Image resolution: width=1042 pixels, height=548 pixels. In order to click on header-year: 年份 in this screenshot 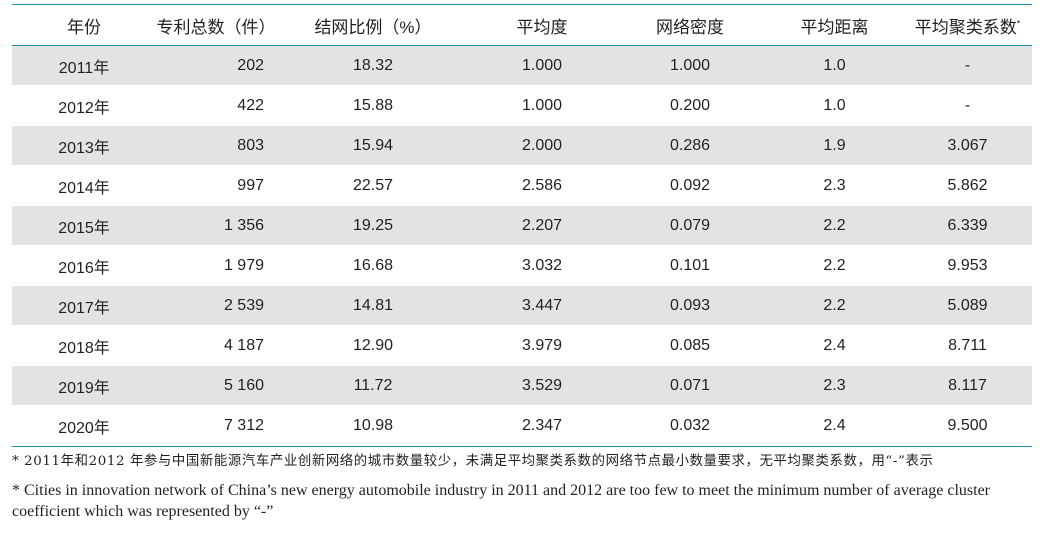, I will do `click(84, 25)`.